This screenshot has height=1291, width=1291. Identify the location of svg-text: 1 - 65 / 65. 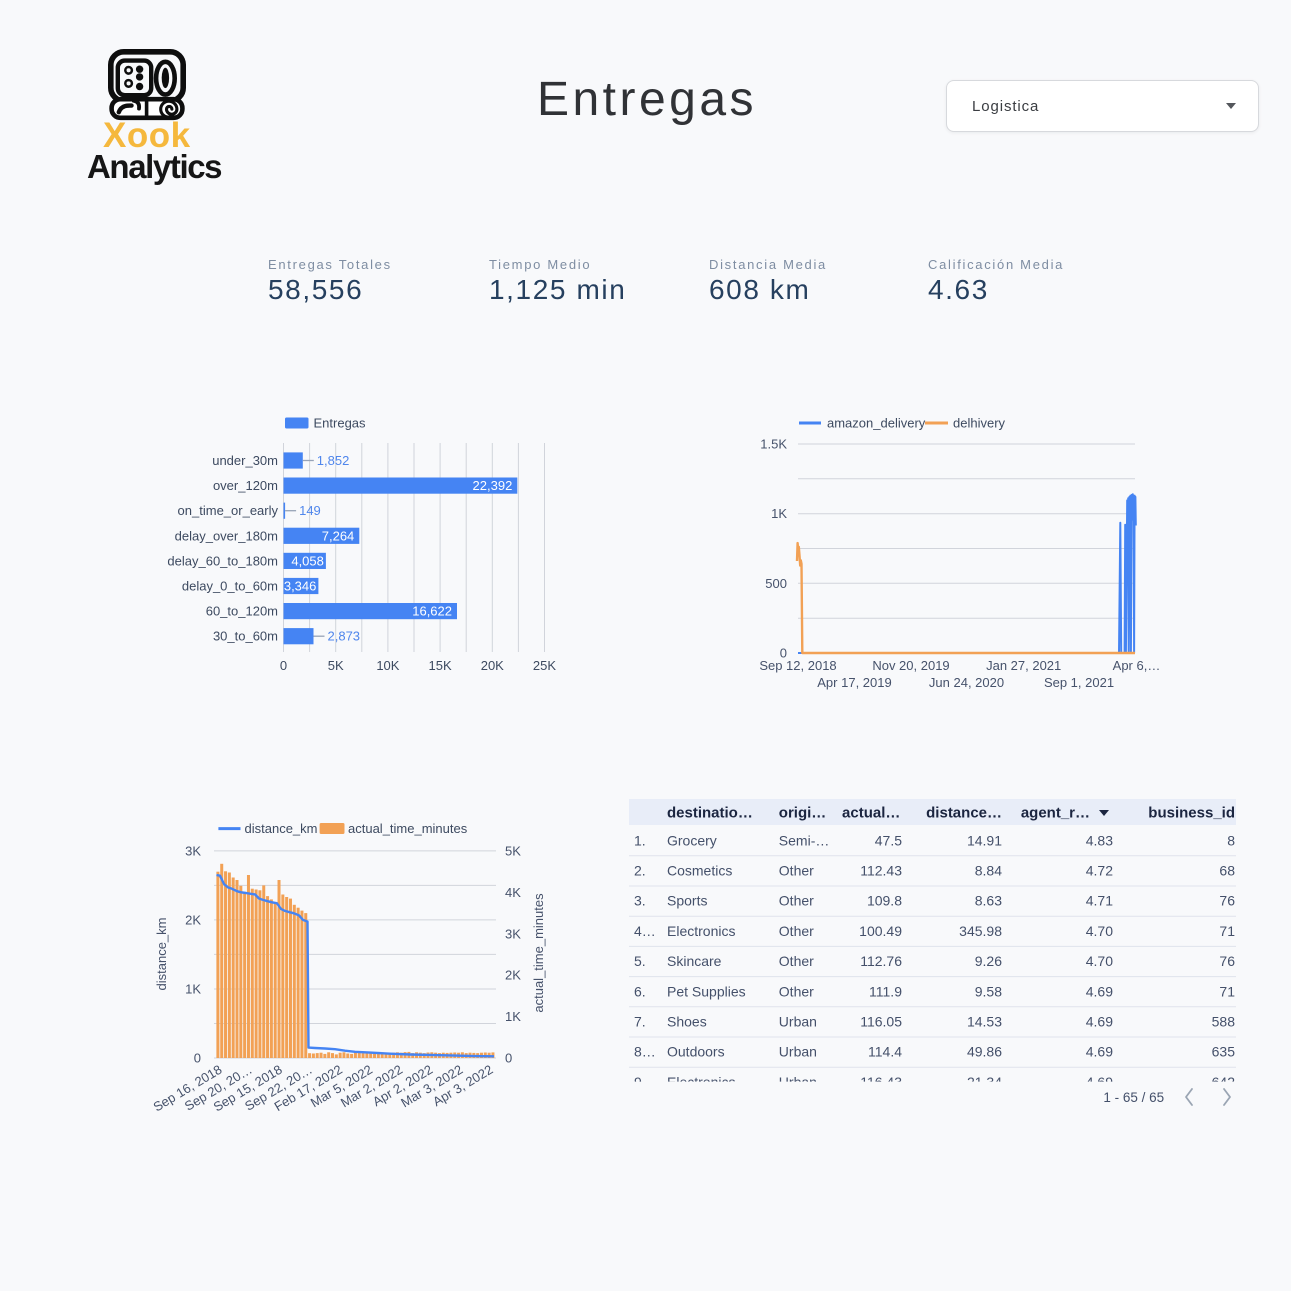
(1133, 1097).